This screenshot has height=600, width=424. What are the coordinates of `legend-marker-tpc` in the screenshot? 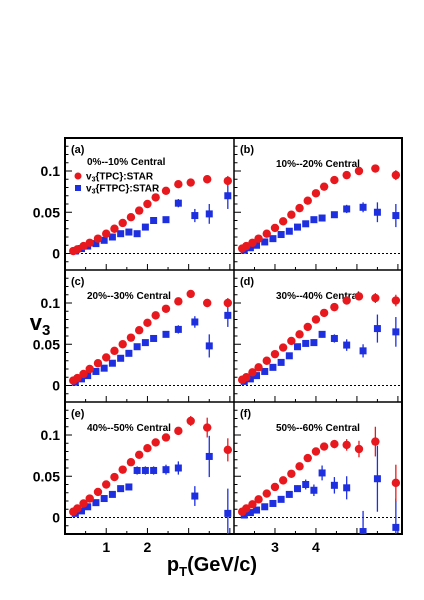 It's located at (78, 176).